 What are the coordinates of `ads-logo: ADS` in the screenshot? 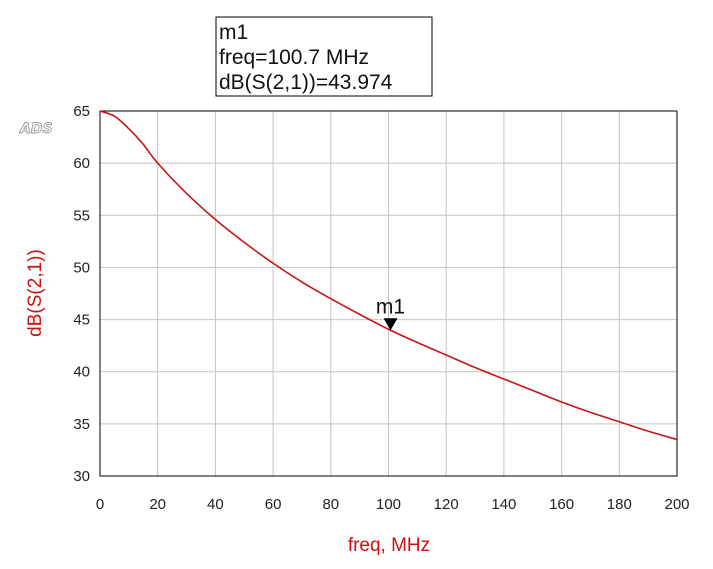 It's located at (36, 129).